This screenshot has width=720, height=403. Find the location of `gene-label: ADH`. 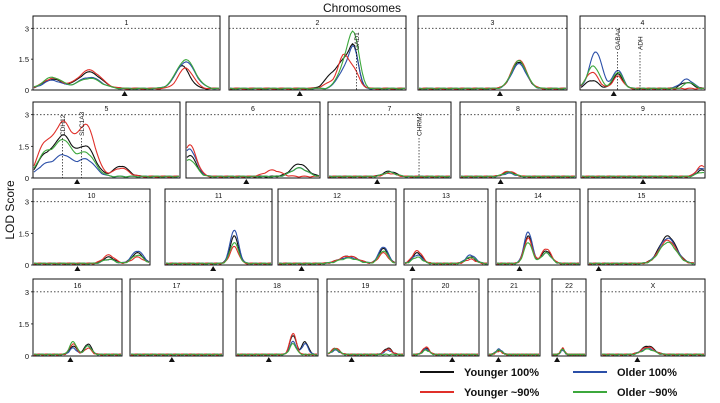

gene-label: ADH is located at coordinates (641, 43).